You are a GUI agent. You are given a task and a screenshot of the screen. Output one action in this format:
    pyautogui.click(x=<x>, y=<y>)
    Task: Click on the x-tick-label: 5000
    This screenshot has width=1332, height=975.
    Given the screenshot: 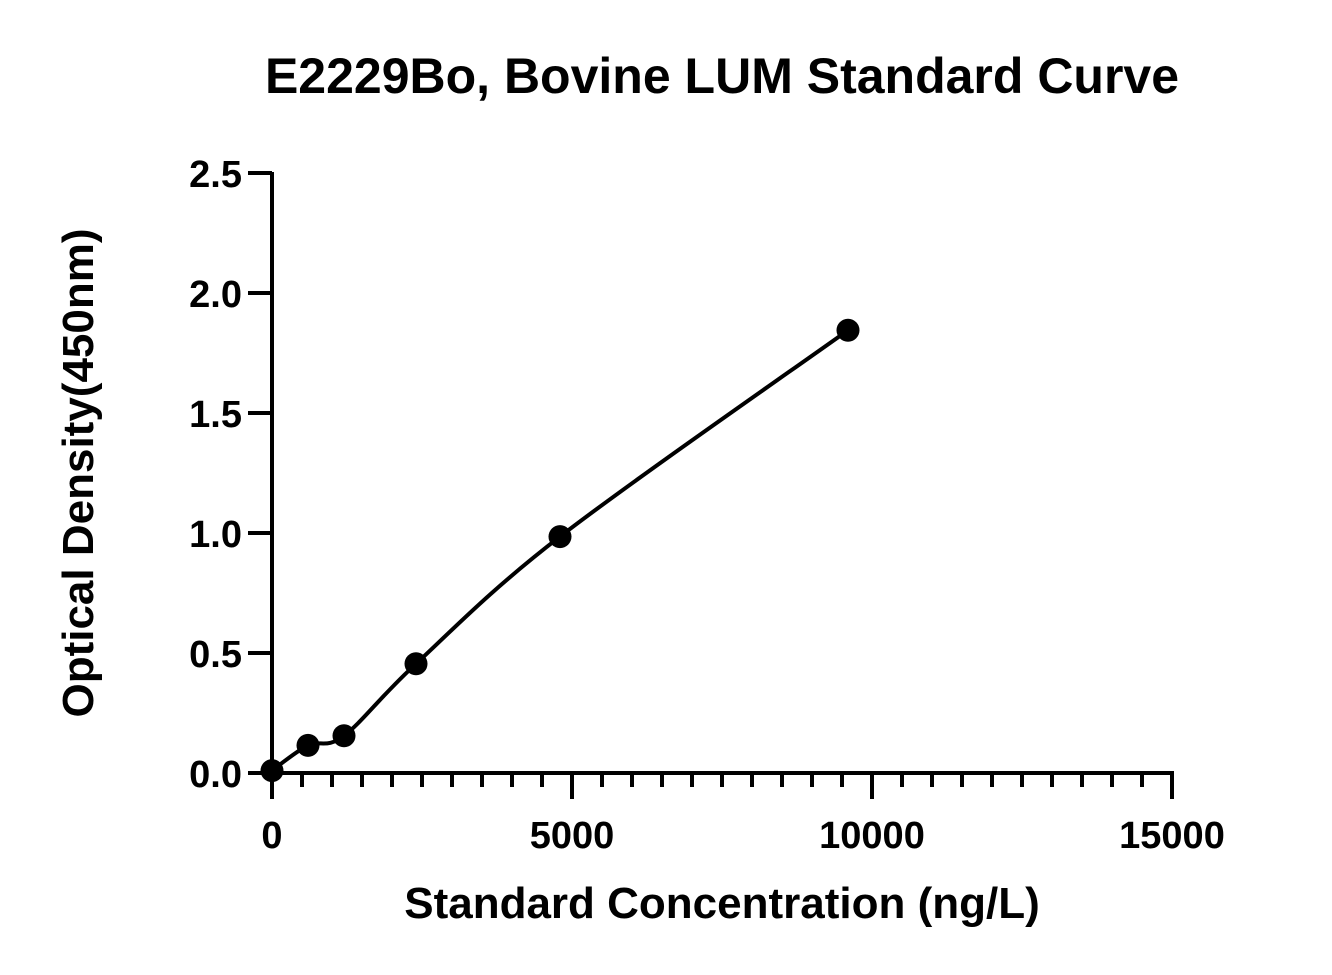 What is the action you would take?
    pyautogui.click(x=572, y=836)
    